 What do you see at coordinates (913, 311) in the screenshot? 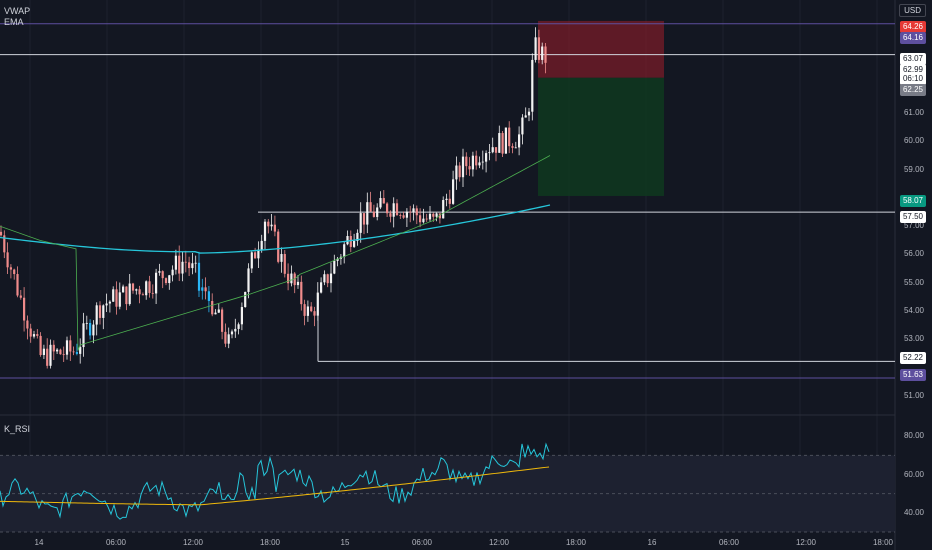
I see `price-tick: 54.00` at bounding box center [913, 311].